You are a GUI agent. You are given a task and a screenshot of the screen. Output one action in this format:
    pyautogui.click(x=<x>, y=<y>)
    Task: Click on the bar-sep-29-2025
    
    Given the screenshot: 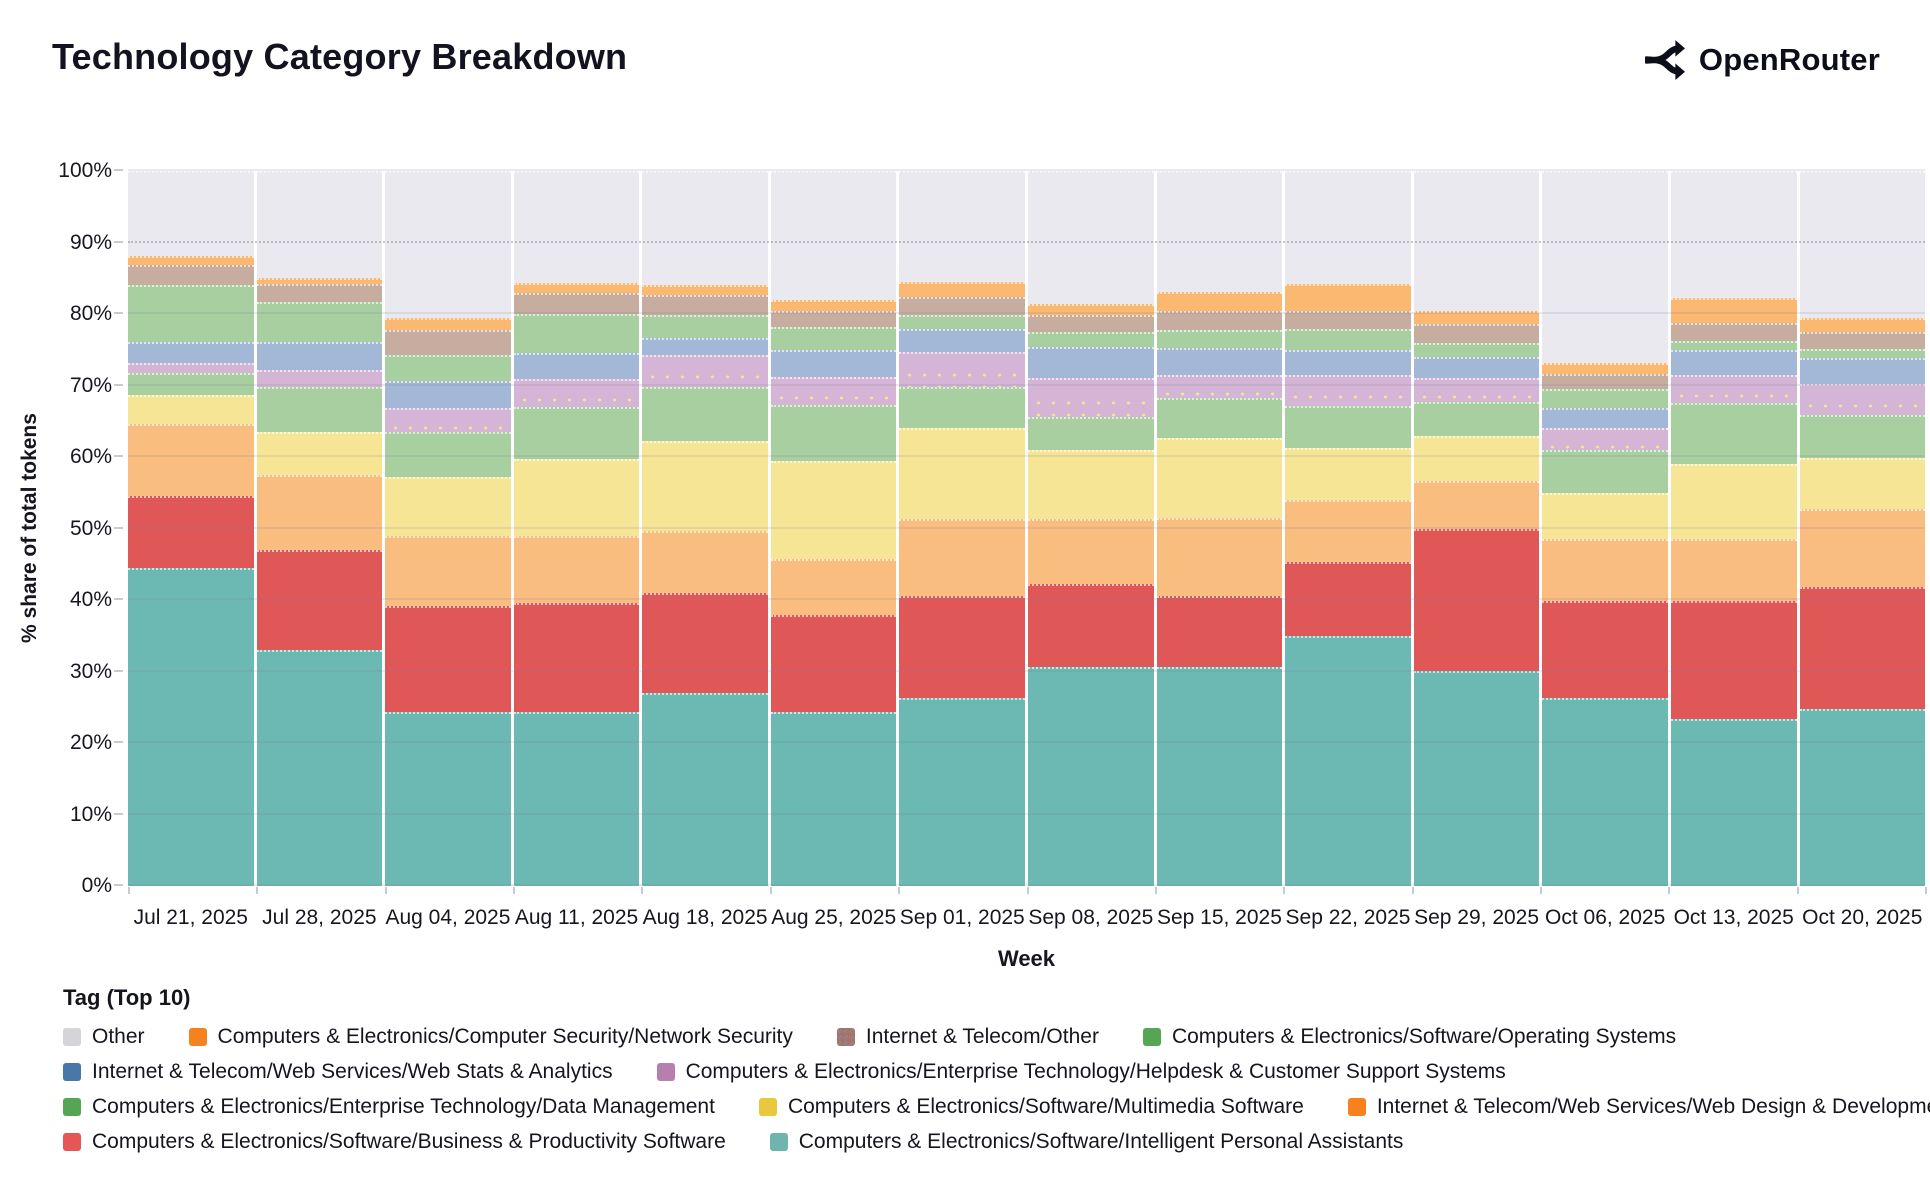 What is the action you would take?
    pyautogui.click(x=1476, y=528)
    